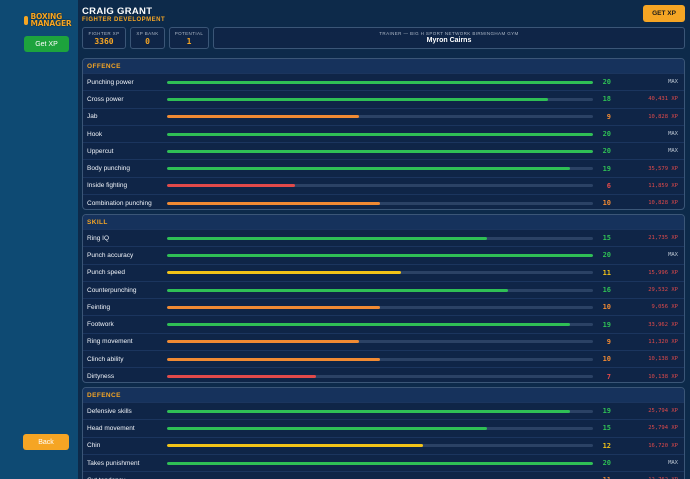 Image resolution: width=690 pixels, height=479 pixels. I want to click on upgrade-cost: 11,320 XP, so click(663, 341).